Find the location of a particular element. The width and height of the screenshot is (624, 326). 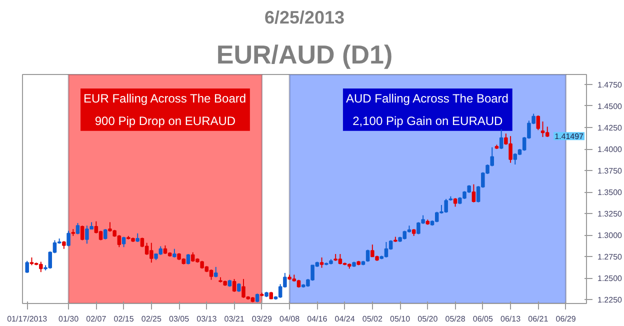

y-tick-label: 1.4000 is located at coordinates (610, 149).